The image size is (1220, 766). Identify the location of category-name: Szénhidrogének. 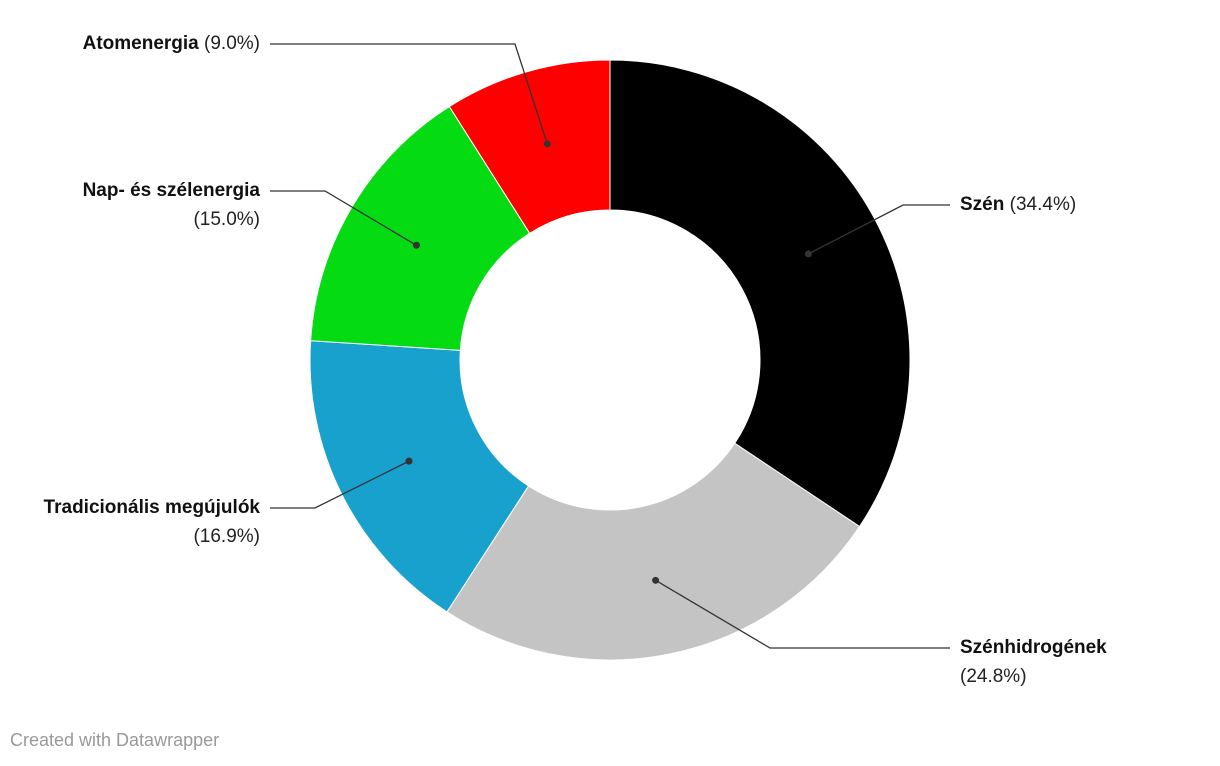
(1033, 647).